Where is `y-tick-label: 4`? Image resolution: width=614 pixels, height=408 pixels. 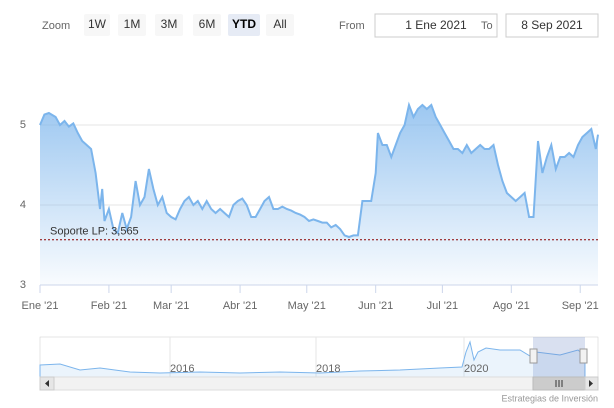
y-tick-label: 4 is located at coordinates (23, 205).